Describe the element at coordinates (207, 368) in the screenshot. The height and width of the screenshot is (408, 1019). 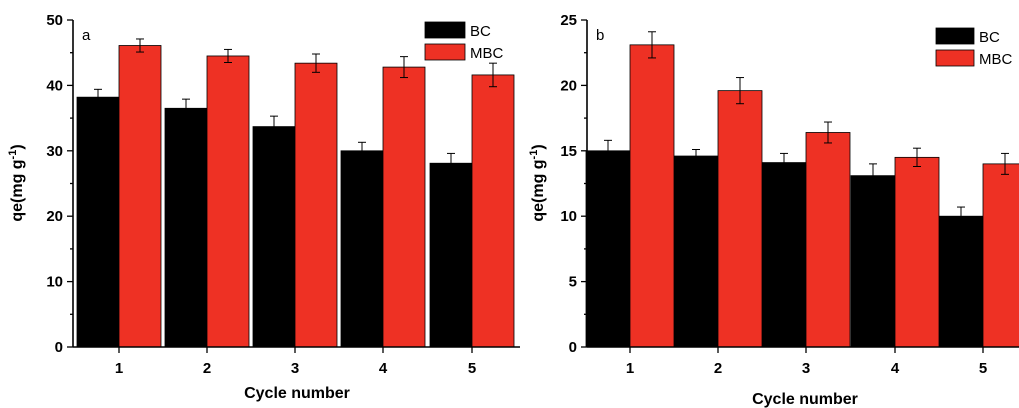
I see `panel-a-x-tick-label: 2` at that location.